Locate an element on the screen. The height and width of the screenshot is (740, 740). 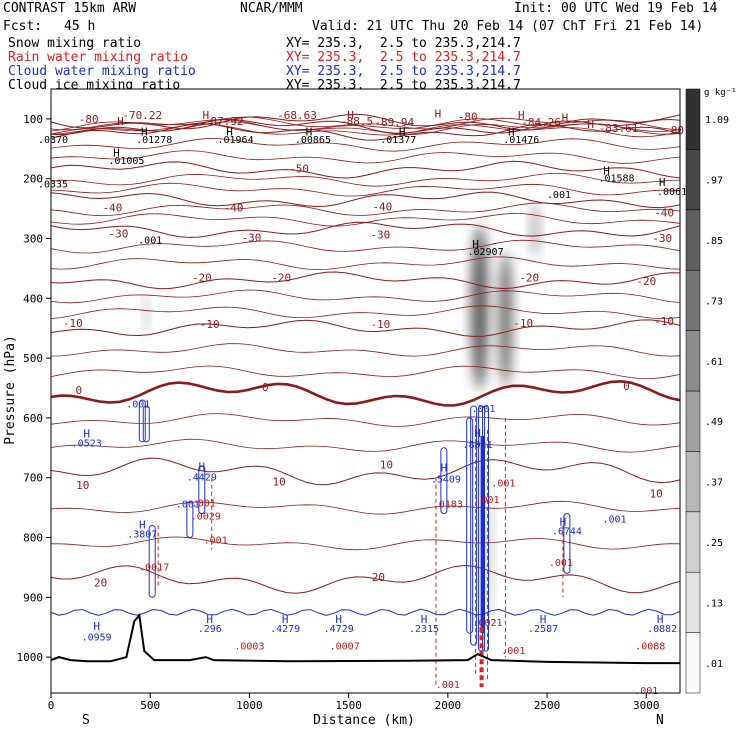
cloudwater-label-7: .8041 is located at coordinates (478, 445).